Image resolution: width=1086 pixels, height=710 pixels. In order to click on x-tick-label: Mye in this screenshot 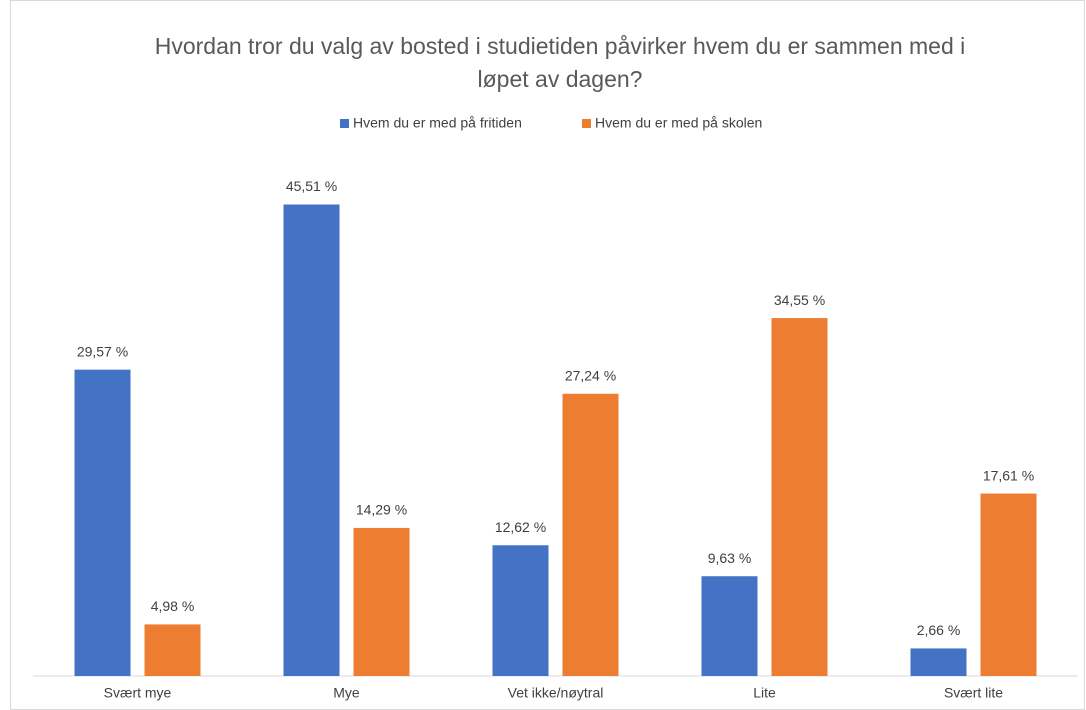, I will do `click(346, 693)`.